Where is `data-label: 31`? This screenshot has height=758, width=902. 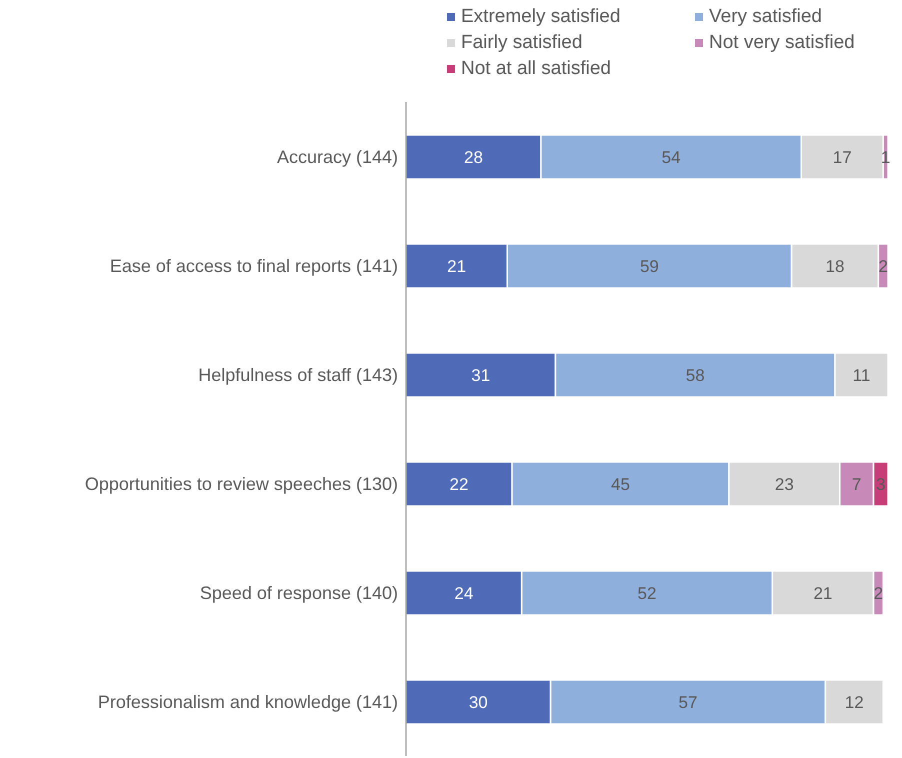 data-label: 31 is located at coordinates (480, 376).